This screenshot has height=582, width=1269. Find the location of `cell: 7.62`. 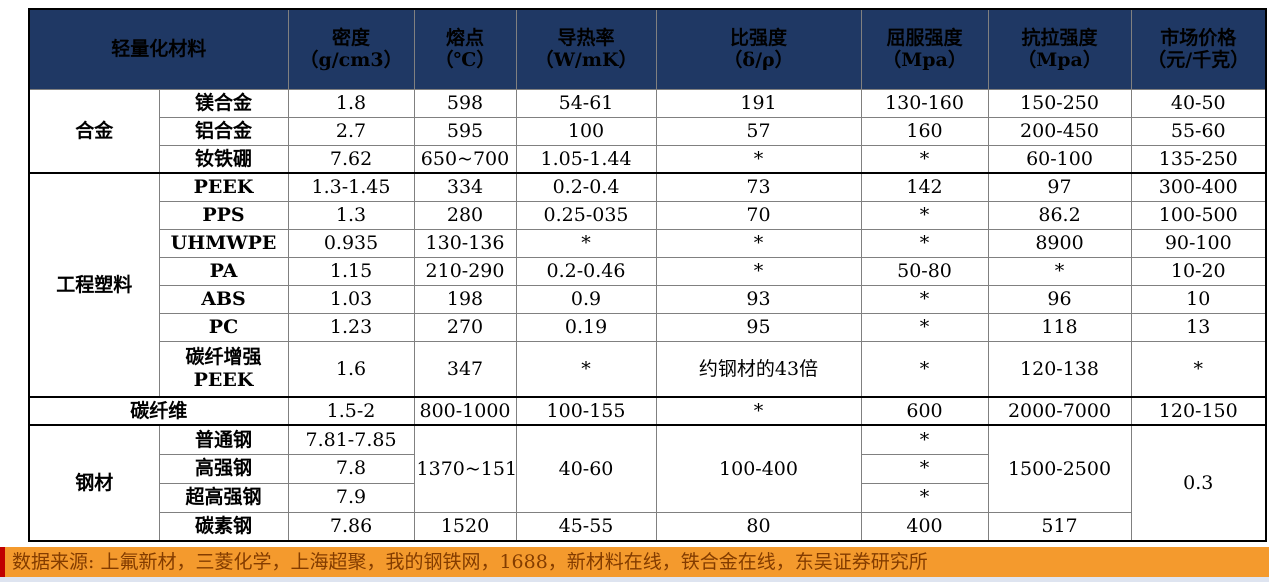

cell: 7.62 is located at coordinates (351, 159).